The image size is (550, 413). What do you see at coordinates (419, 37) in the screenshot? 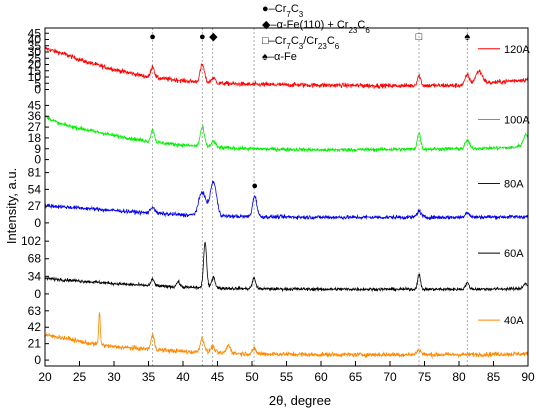
I see `peak-marker: □` at bounding box center [419, 37].